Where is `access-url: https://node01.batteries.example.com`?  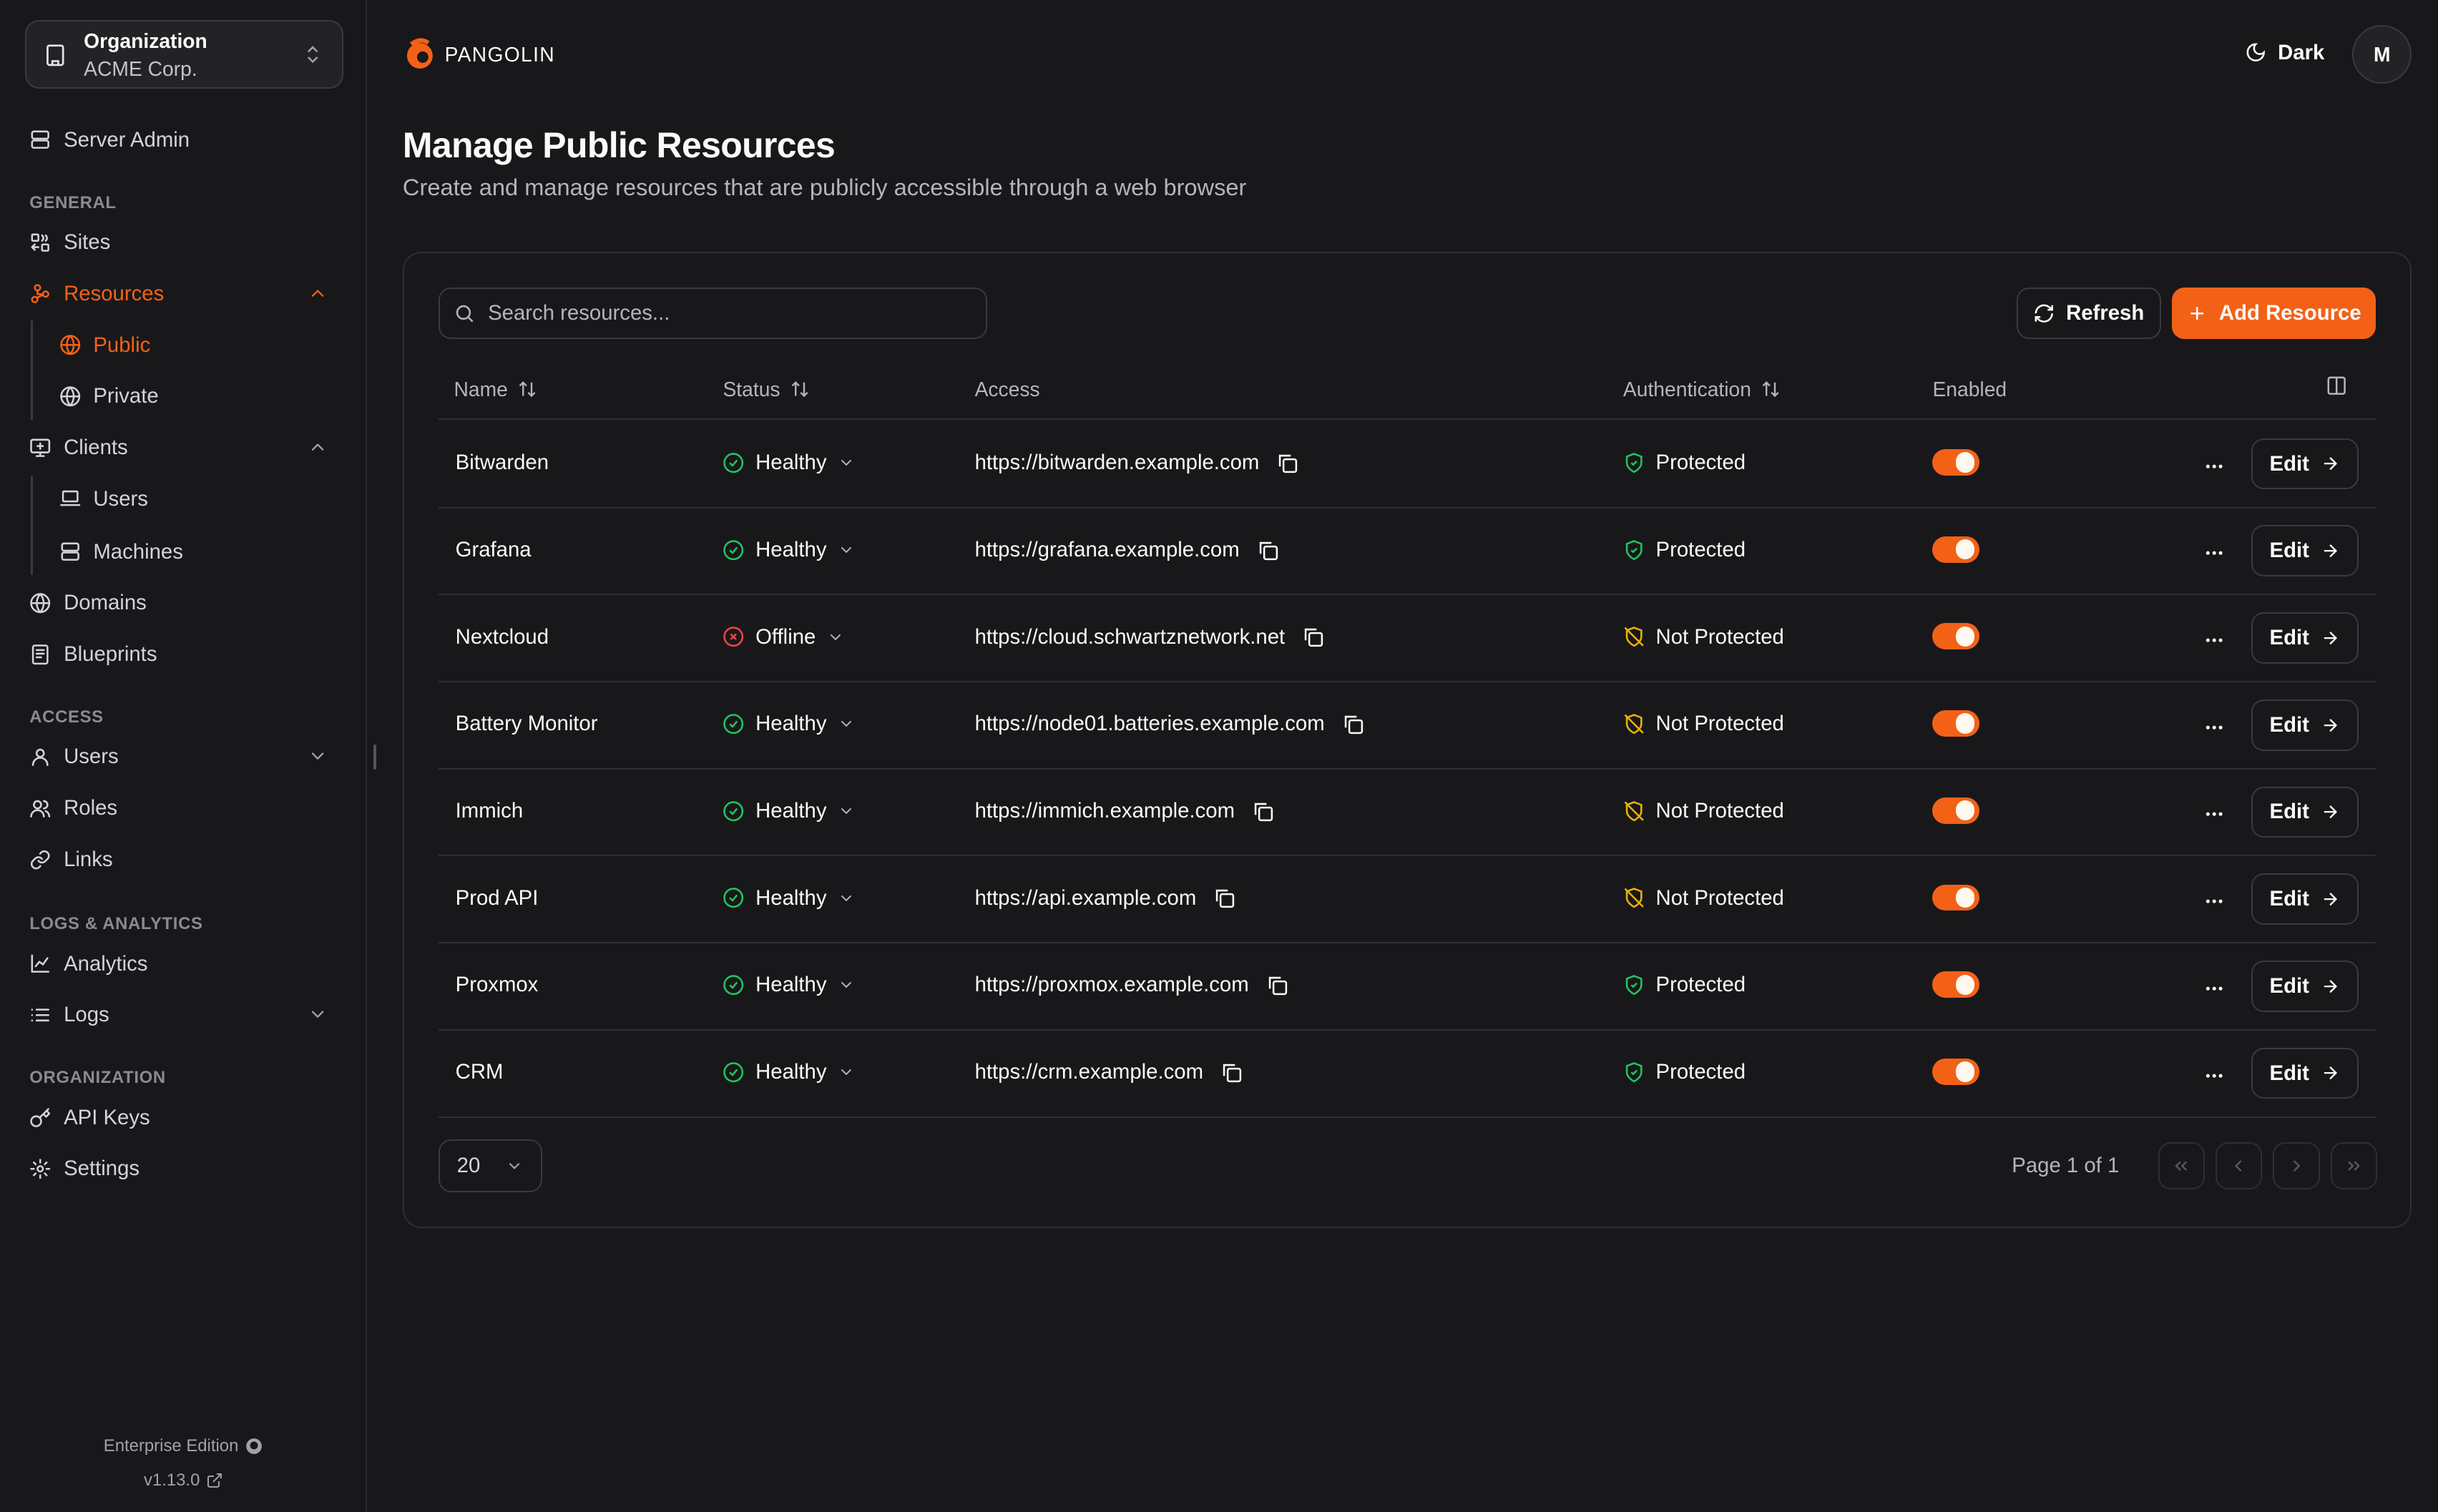
access-url: https://node01.batteries.example.com is located at coordinates (1169, 724).